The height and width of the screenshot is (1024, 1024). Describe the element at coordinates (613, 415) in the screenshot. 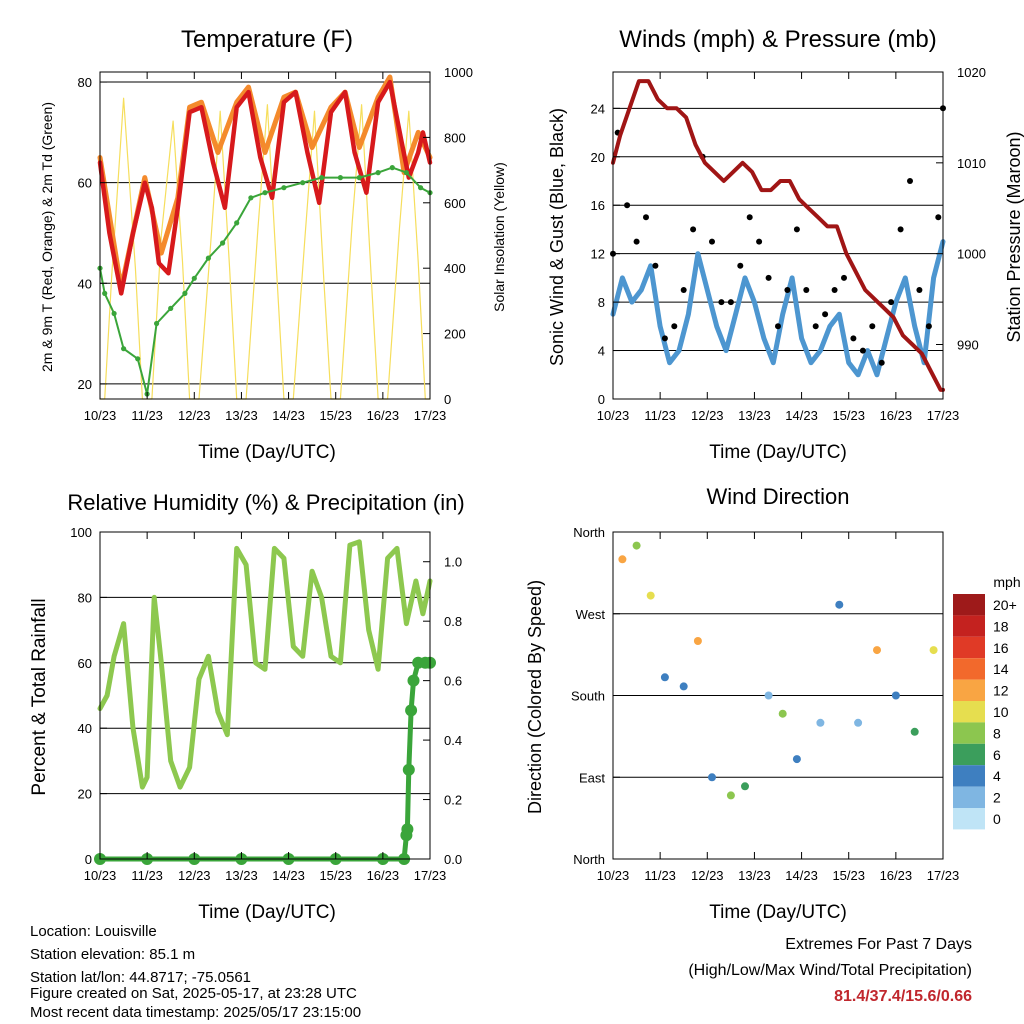

I see `x-tick-label: 10/23` at that location.